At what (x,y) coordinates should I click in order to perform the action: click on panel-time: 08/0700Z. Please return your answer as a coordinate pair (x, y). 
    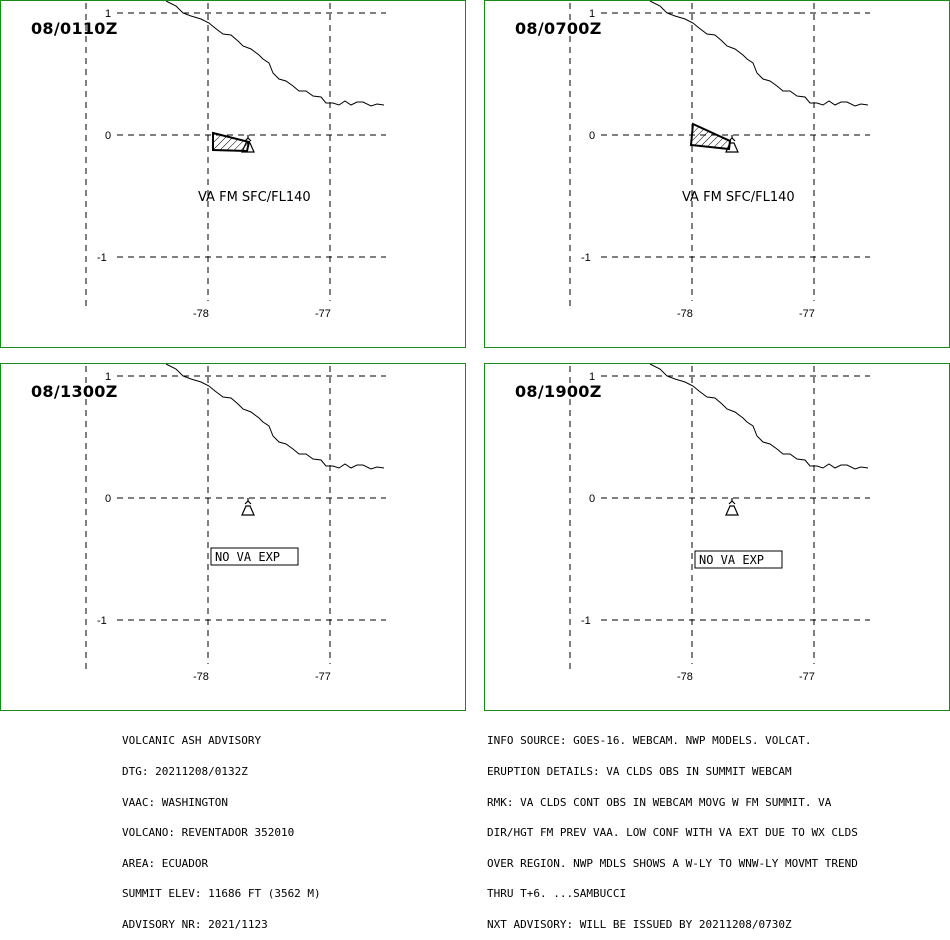
    Looking at the image, I should click on (558, 28).